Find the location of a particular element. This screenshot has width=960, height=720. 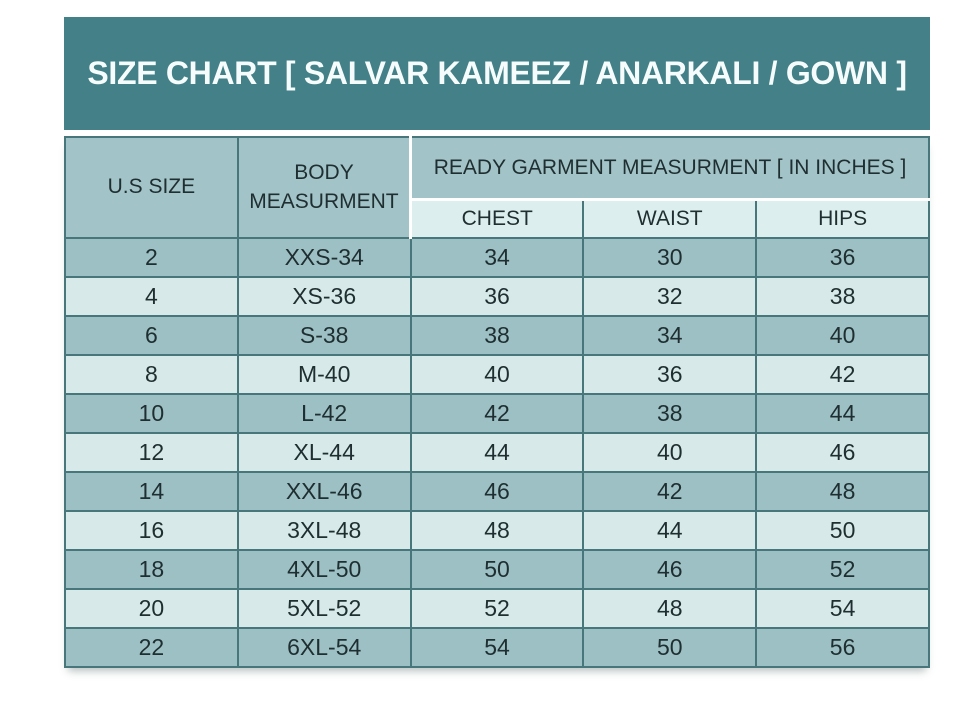

table-row: 4 XS-36 36 32 38 is located at coordinates (497, 296).